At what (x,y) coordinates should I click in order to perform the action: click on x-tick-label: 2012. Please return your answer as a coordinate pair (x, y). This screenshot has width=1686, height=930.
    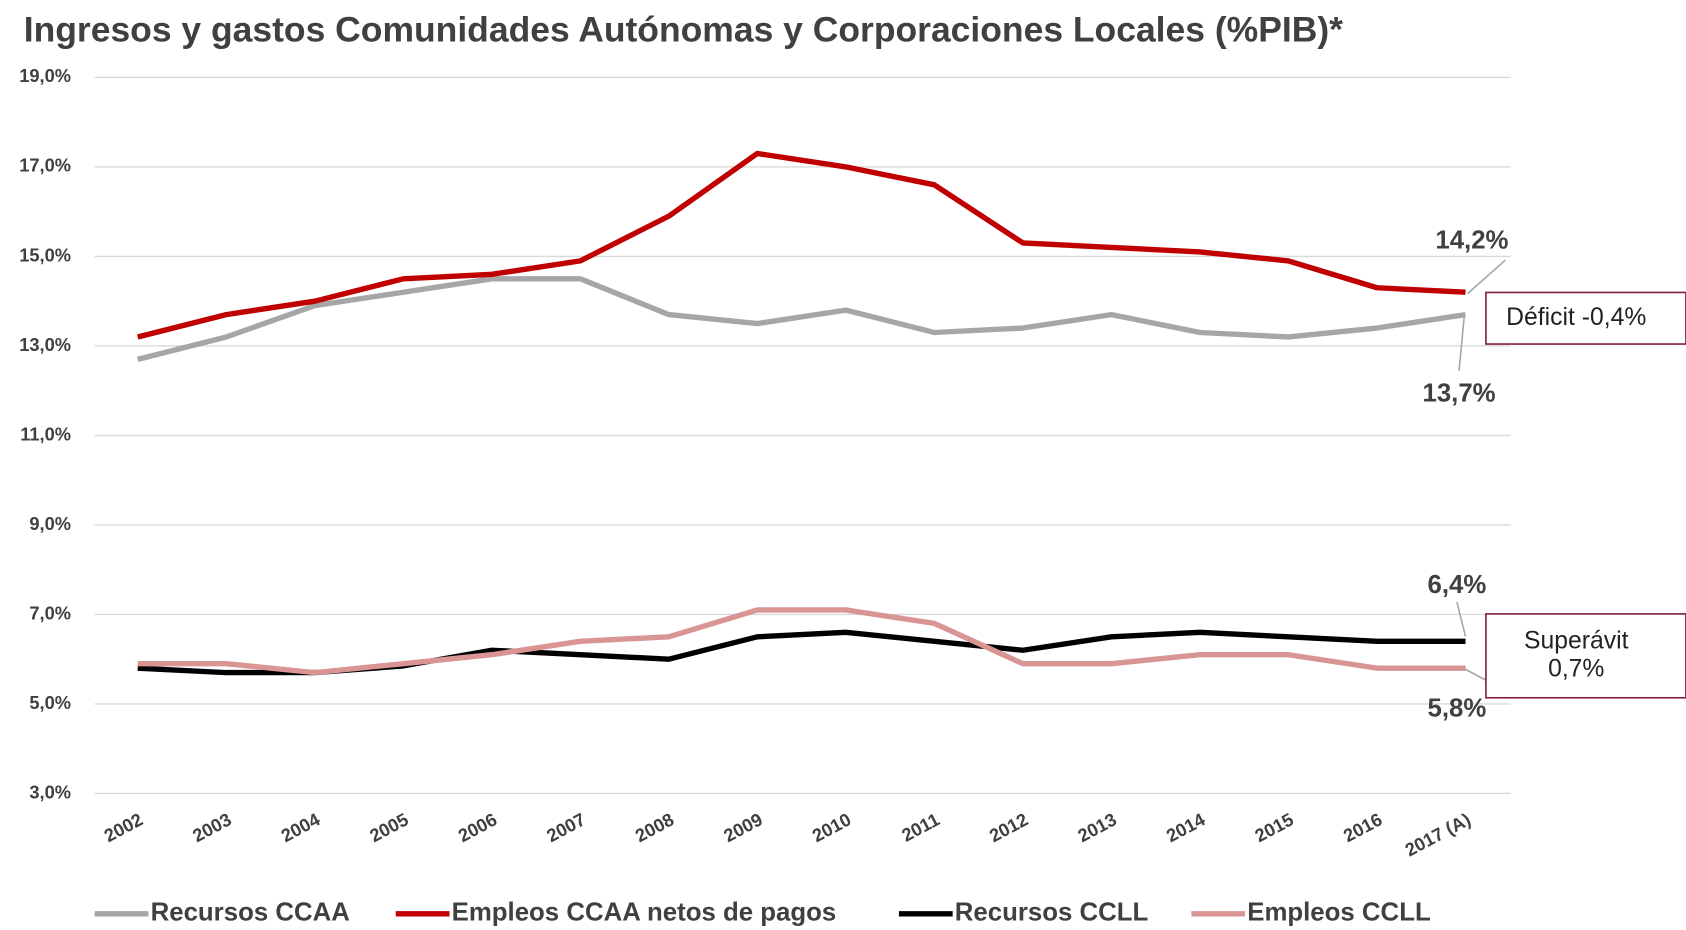
    Looking at the image, I should click on (1009, 828).